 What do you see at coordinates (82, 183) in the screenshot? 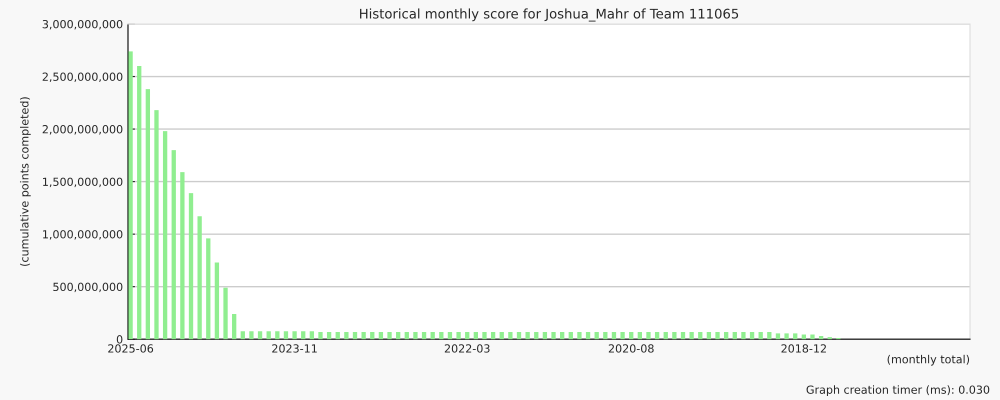
I see `y-tick-label: 1,500,000,000` at bounding box center [82, 183].